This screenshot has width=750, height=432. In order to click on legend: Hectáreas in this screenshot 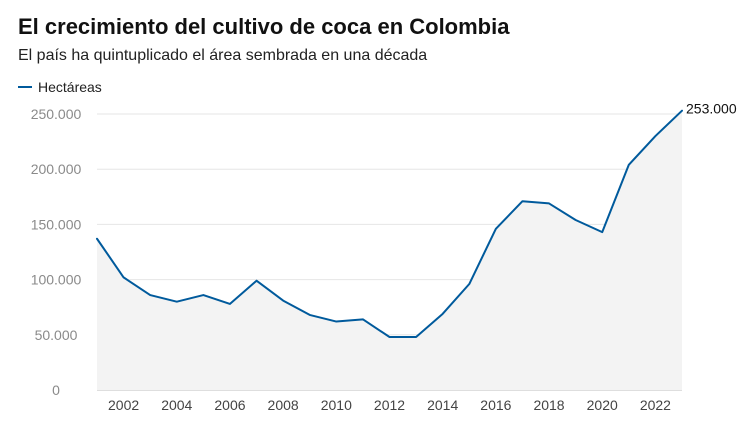, I will do `click(60, 87)`.